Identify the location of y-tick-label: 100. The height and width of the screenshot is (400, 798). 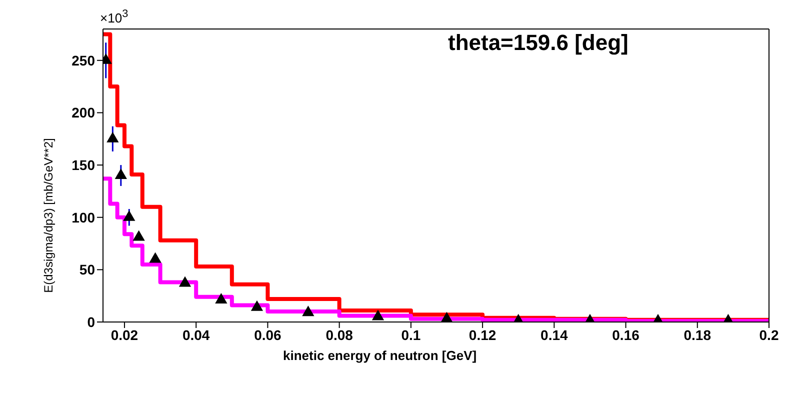
(84, 217).